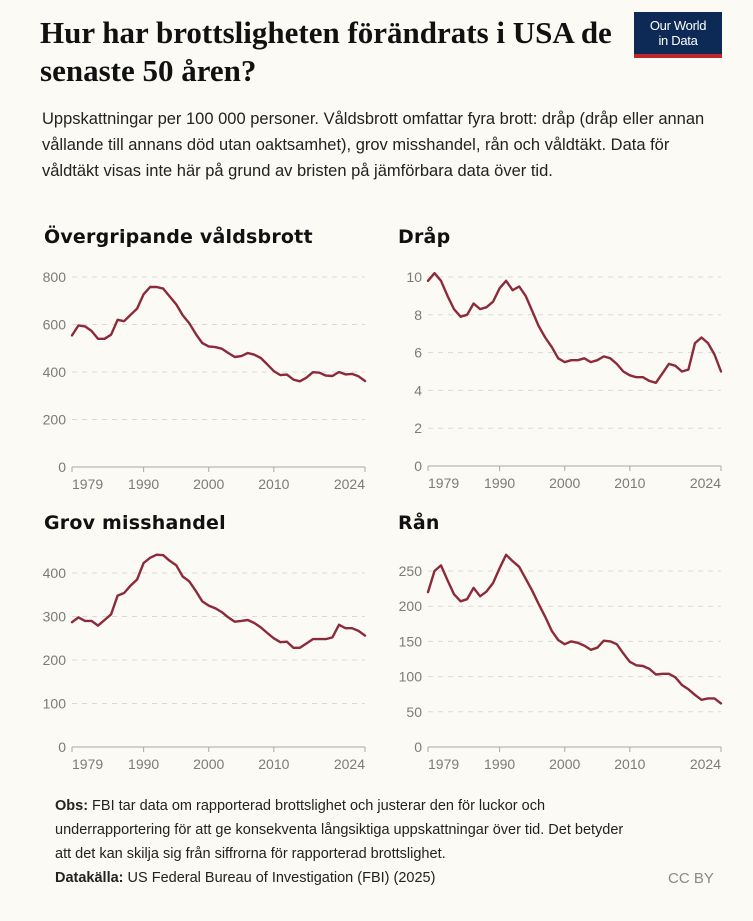 Image resolution: width=753 pixels, height=921 pixels. What do you see at coordinates (418, 390) in the screenshot?
I see `y-tick-label: 4` at bounding box center [418, 390].